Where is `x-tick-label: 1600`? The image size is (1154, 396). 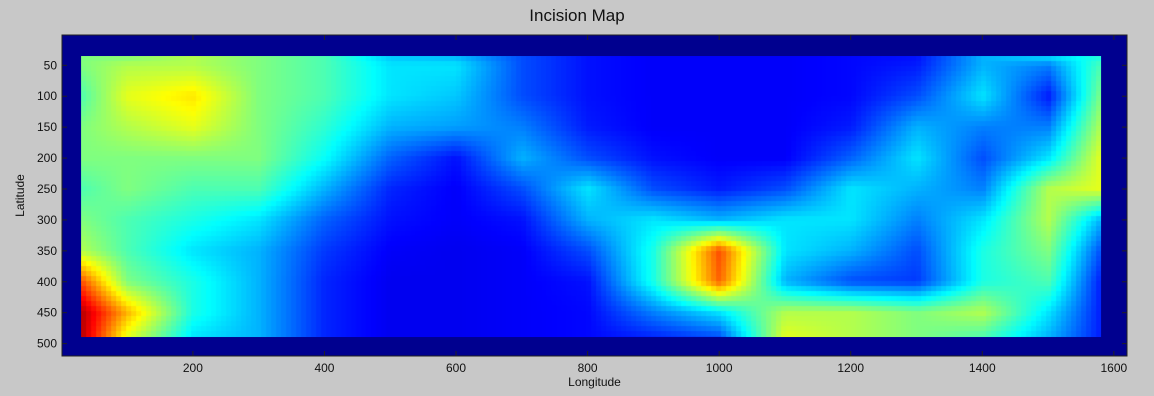 x-tick-label: 1600 is located at coordinates (1113, 368).